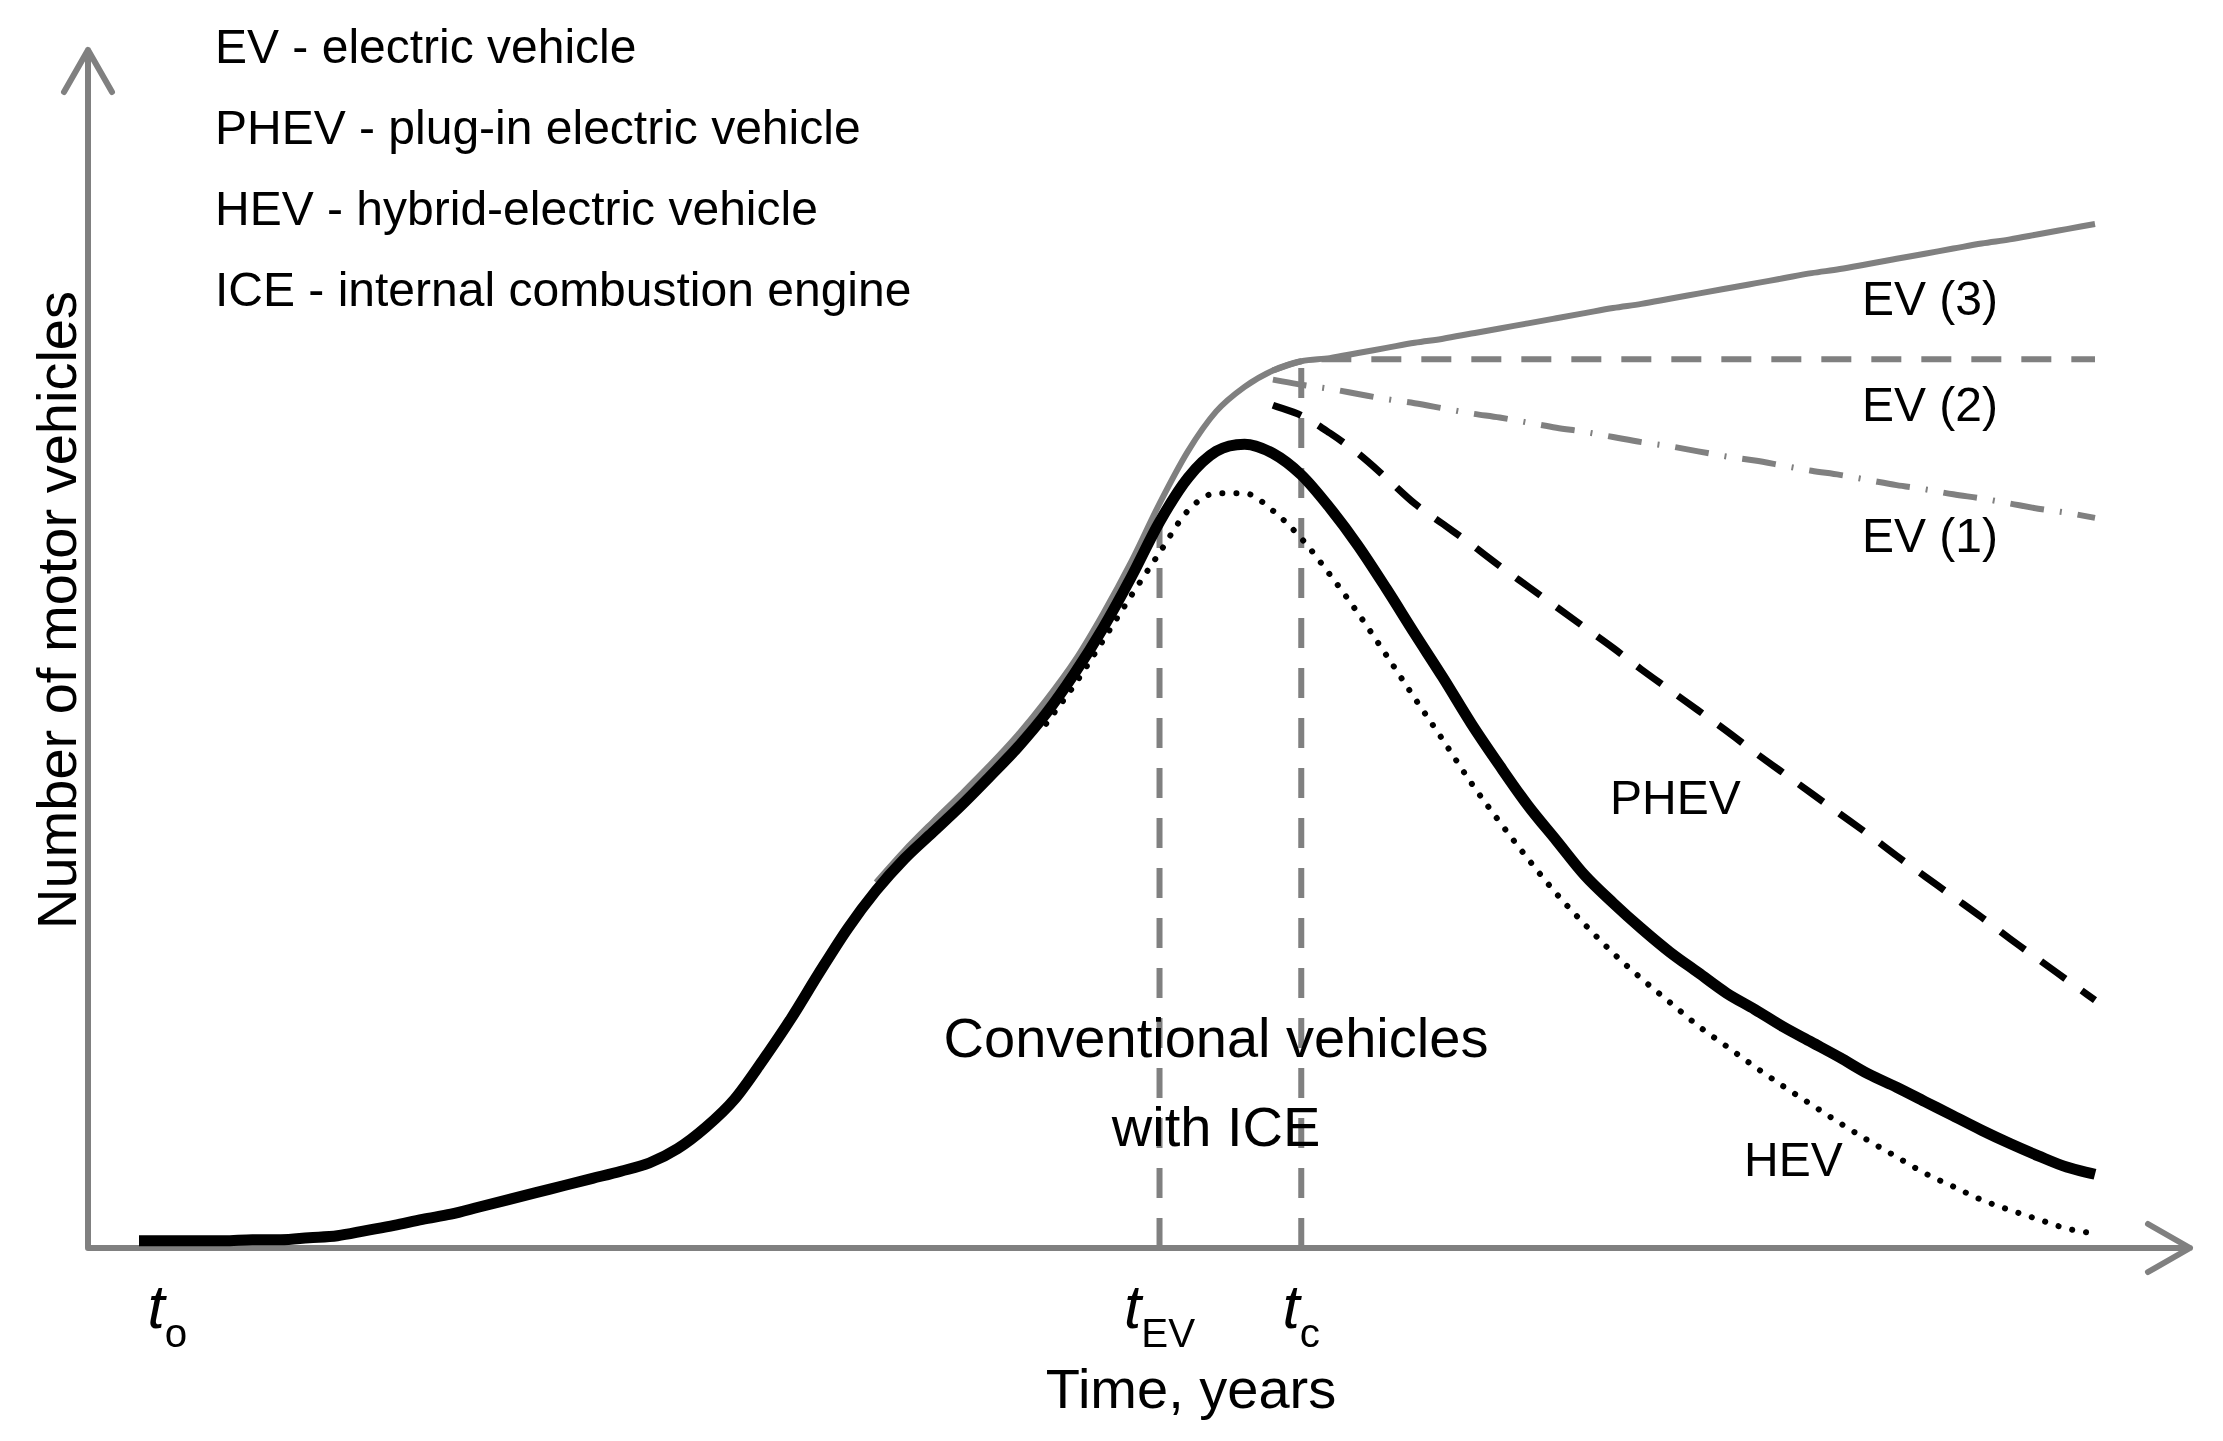 The image size is (2223, 1441). Describe the element at coordinates (56, 610) in the screenshot. I see `y-axis-title: Number of motor vehicles` at that location.